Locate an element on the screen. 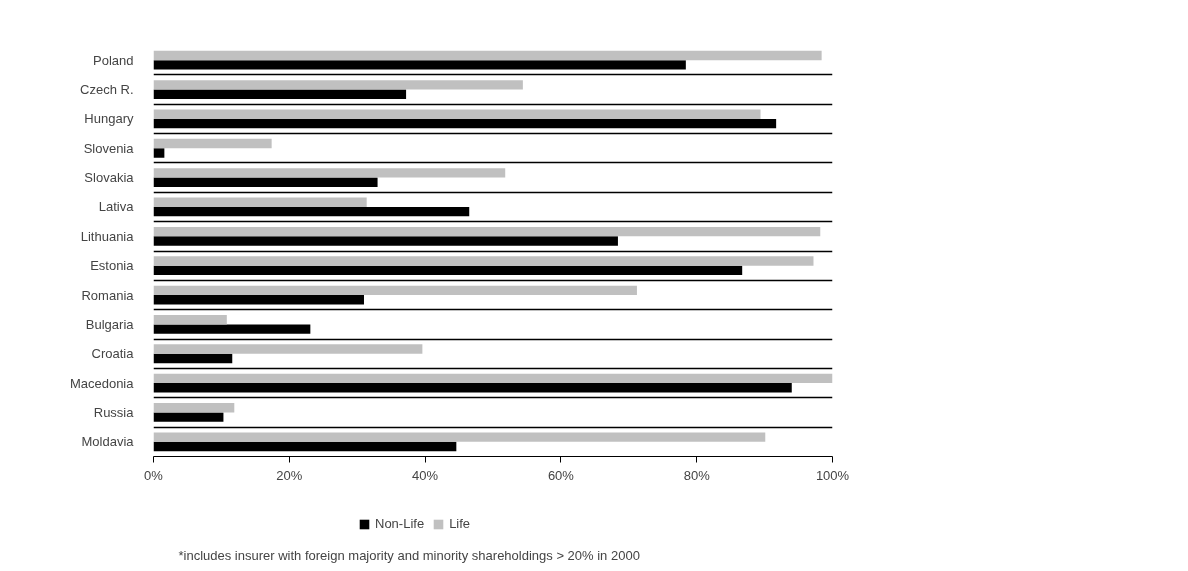  y-tick-label: Lithuania is located at coordinates (107, 236).